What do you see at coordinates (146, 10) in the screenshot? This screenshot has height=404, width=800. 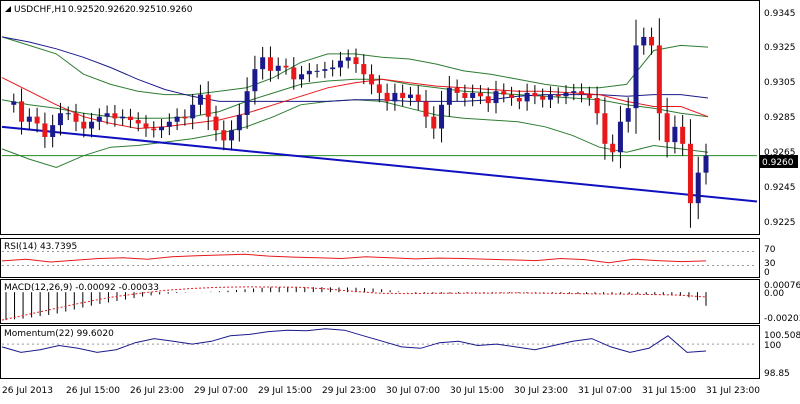 I see `ohlc-low: 0.9251` at bounding box center [146, 10].